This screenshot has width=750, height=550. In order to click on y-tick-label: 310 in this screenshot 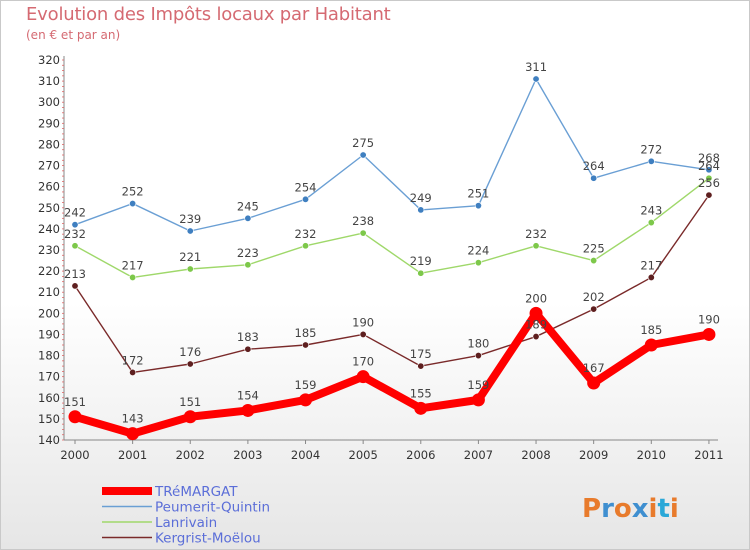, I will do `click(49, 81)`.